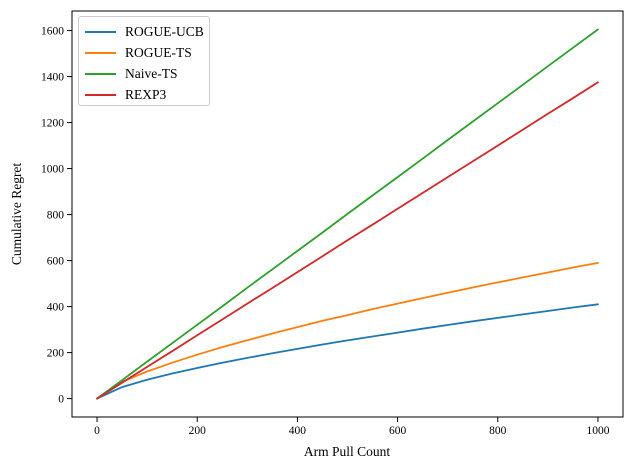 The width and height of the screenshot is (630, 470). I want to click on legend-item: Naive-TS, so click(144, 73).